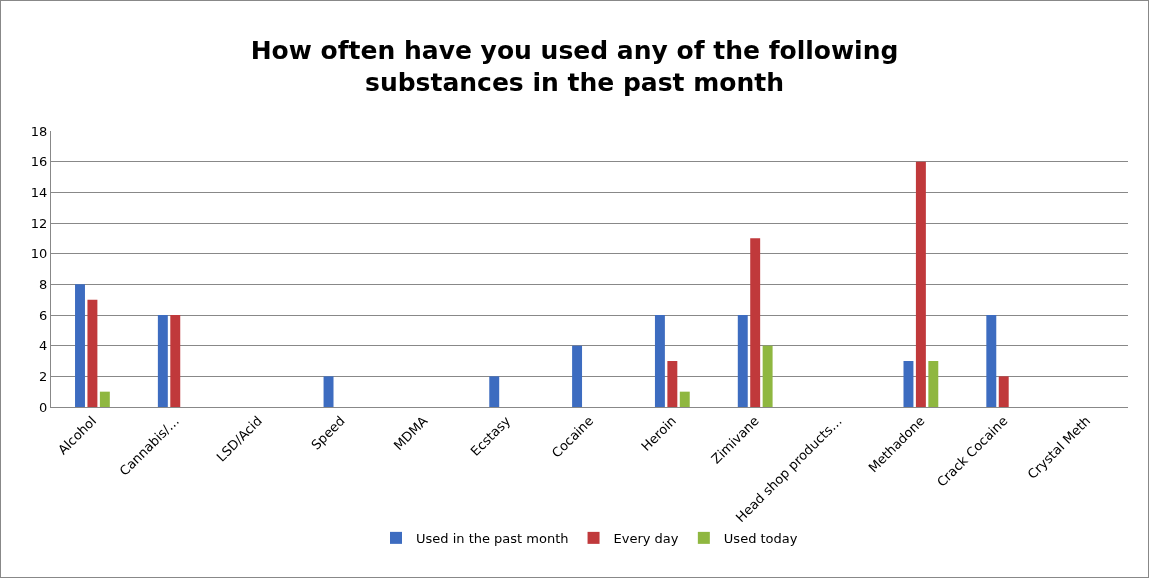 Image resolution: width=1149 pixels, height=578 pixels. I want to click on y-tick-label: 0, so click(43, 407).